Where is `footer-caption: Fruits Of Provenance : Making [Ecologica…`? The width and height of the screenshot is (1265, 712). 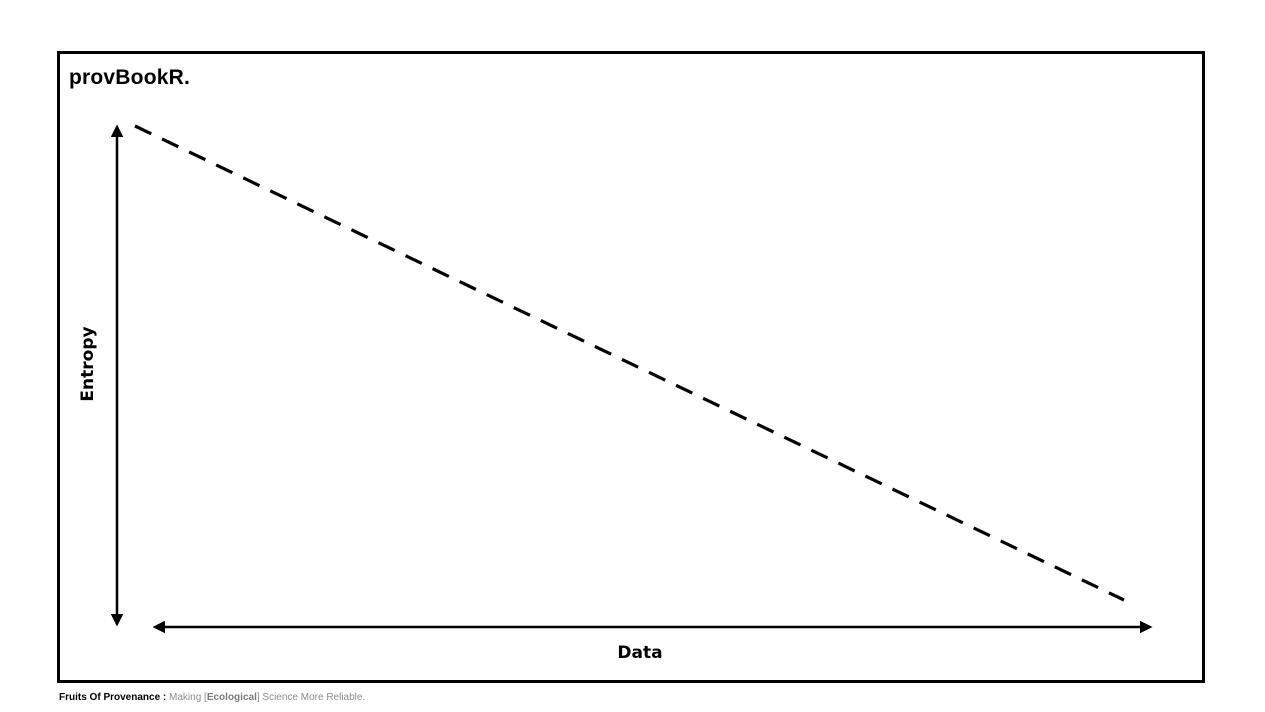 footer-caption: Fruits Of Provenance : Making [Ecologica… is located at coordinates (212, 697).